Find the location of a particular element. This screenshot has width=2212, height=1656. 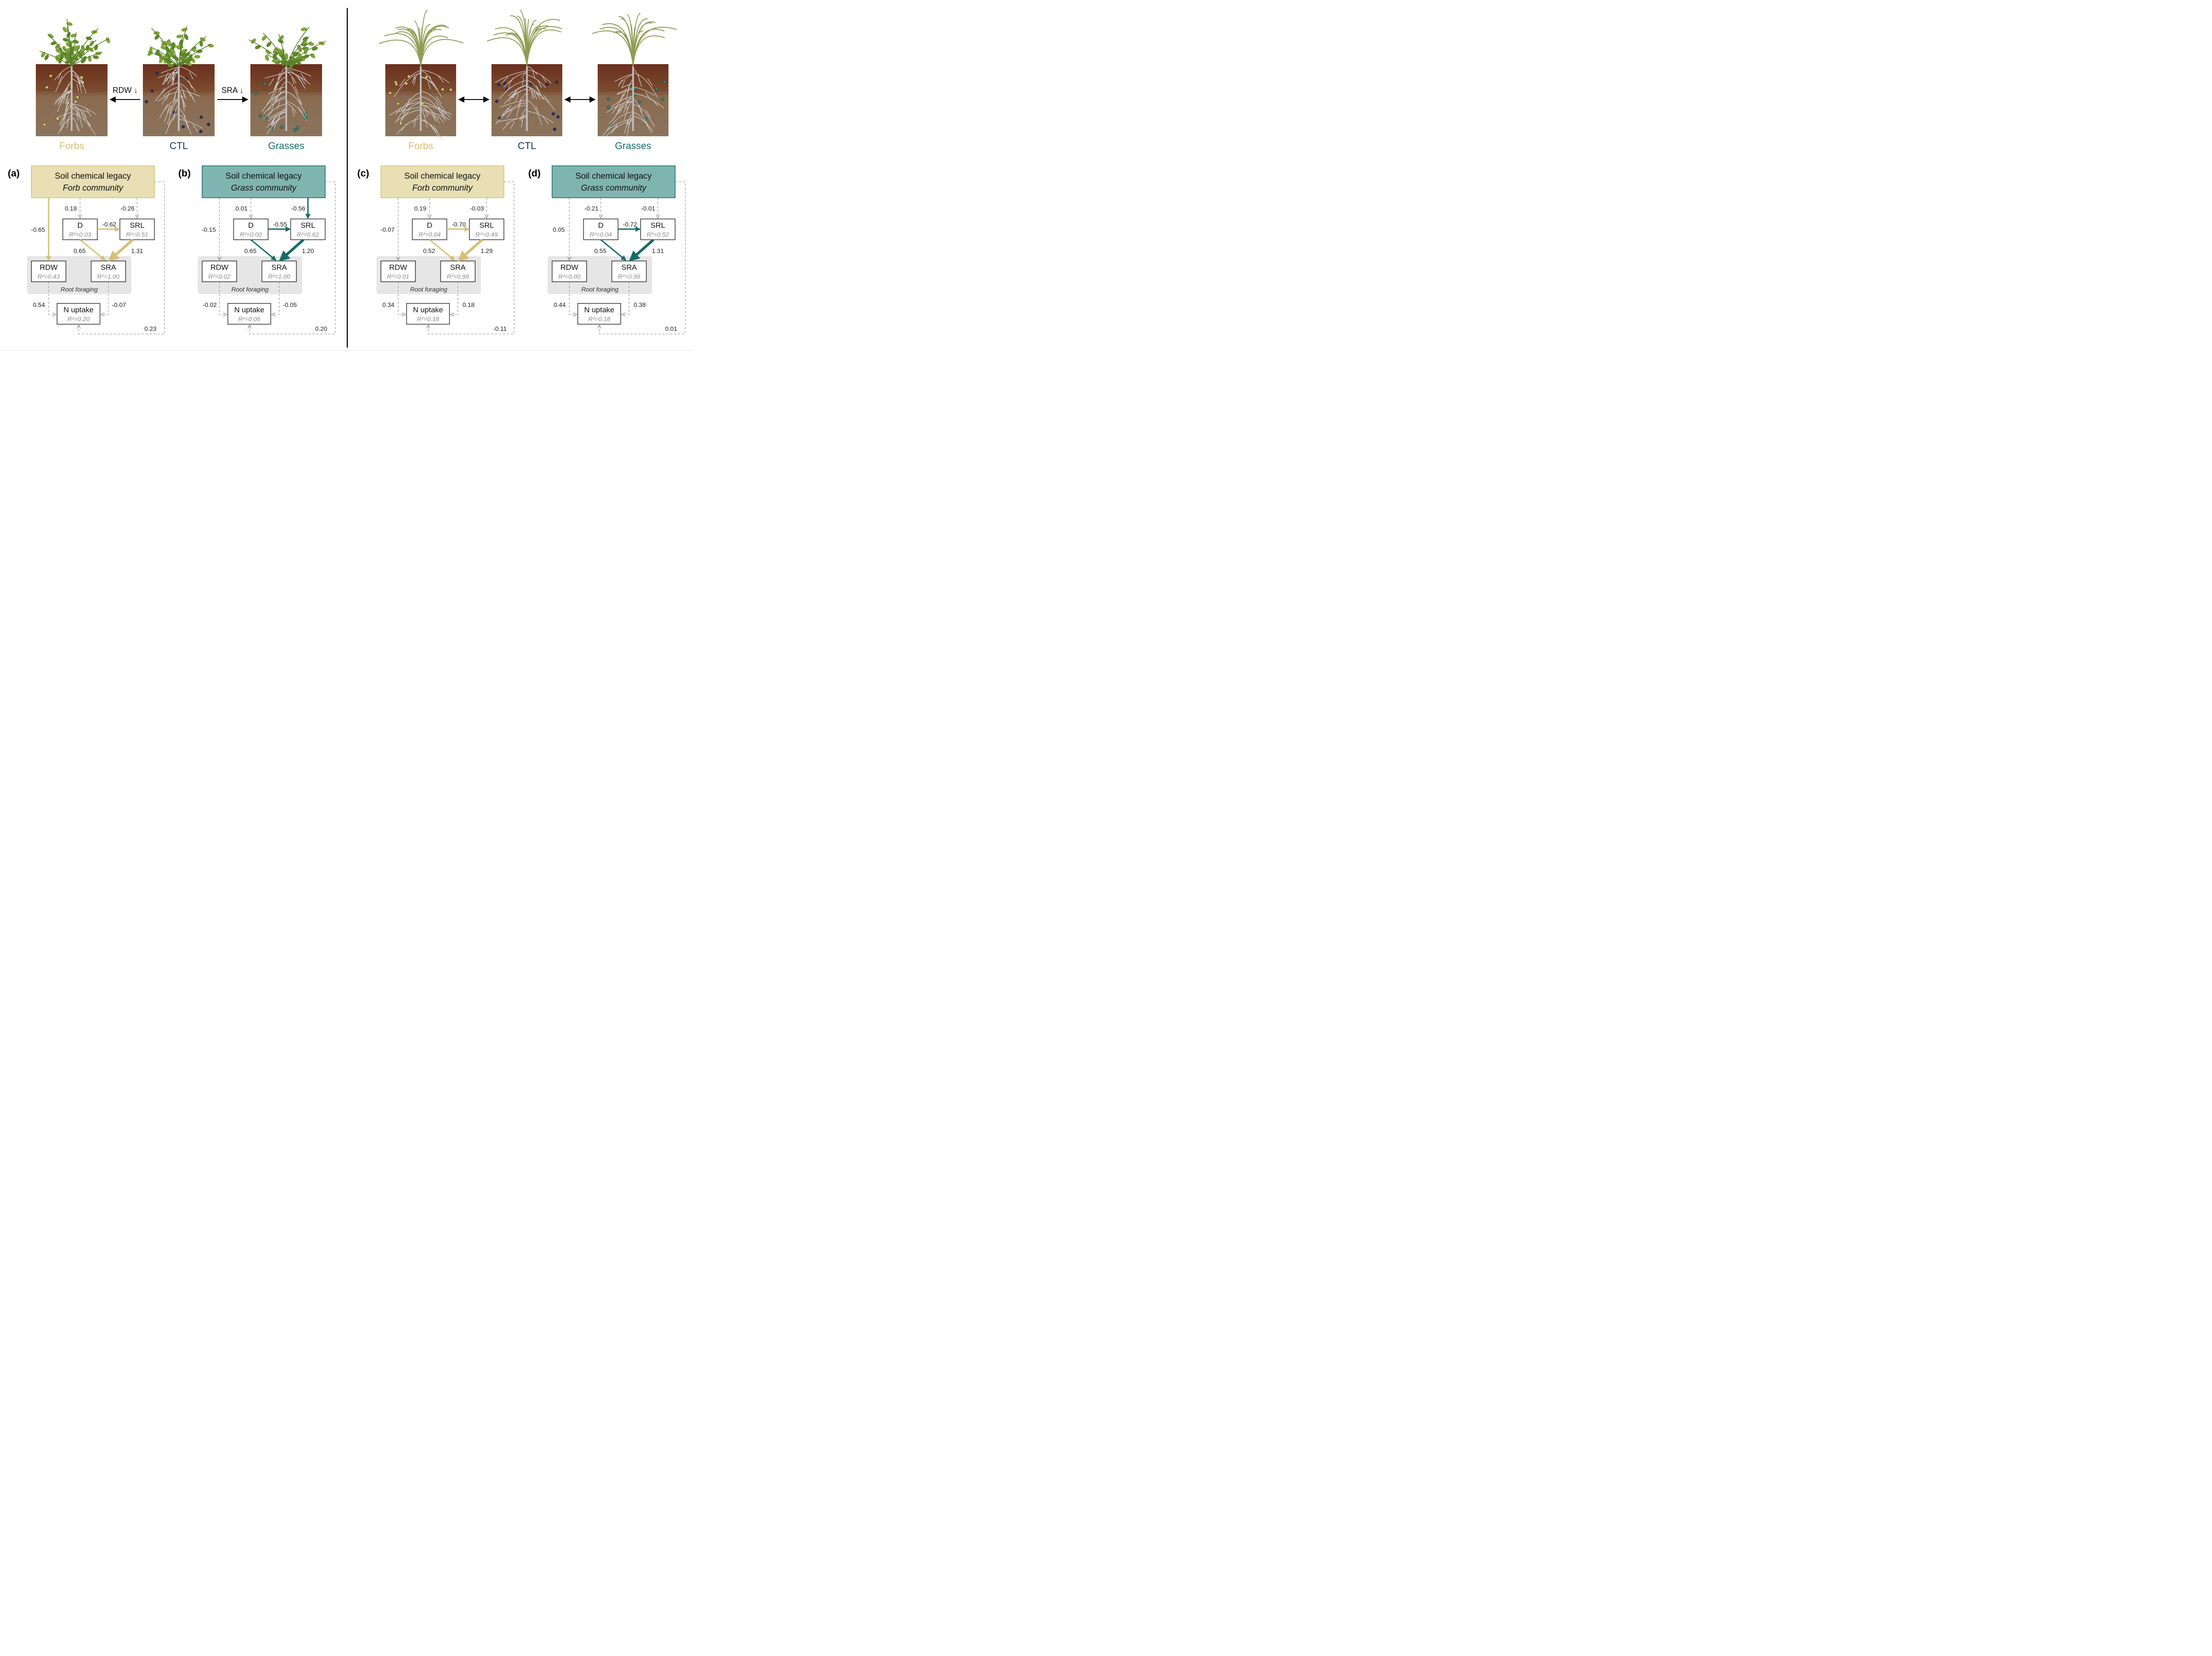

coef-rdw-n: 0.34 is located at coordinates (388, 304).